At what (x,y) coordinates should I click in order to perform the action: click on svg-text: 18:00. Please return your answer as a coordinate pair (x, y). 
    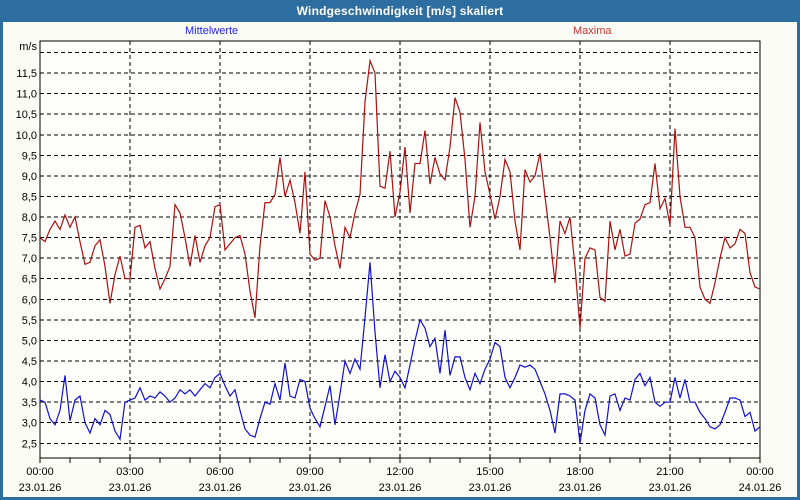
    Looking at the image, I should click on (580, 472).